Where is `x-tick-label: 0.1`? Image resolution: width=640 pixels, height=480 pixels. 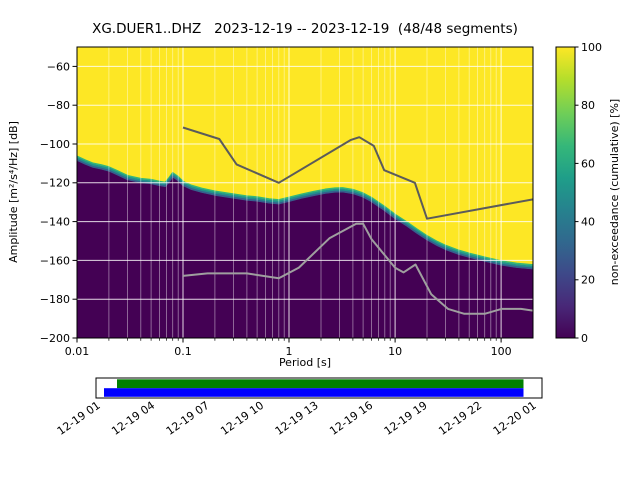 x-tick-label: 0.1 is located at coordinates (183, 351).